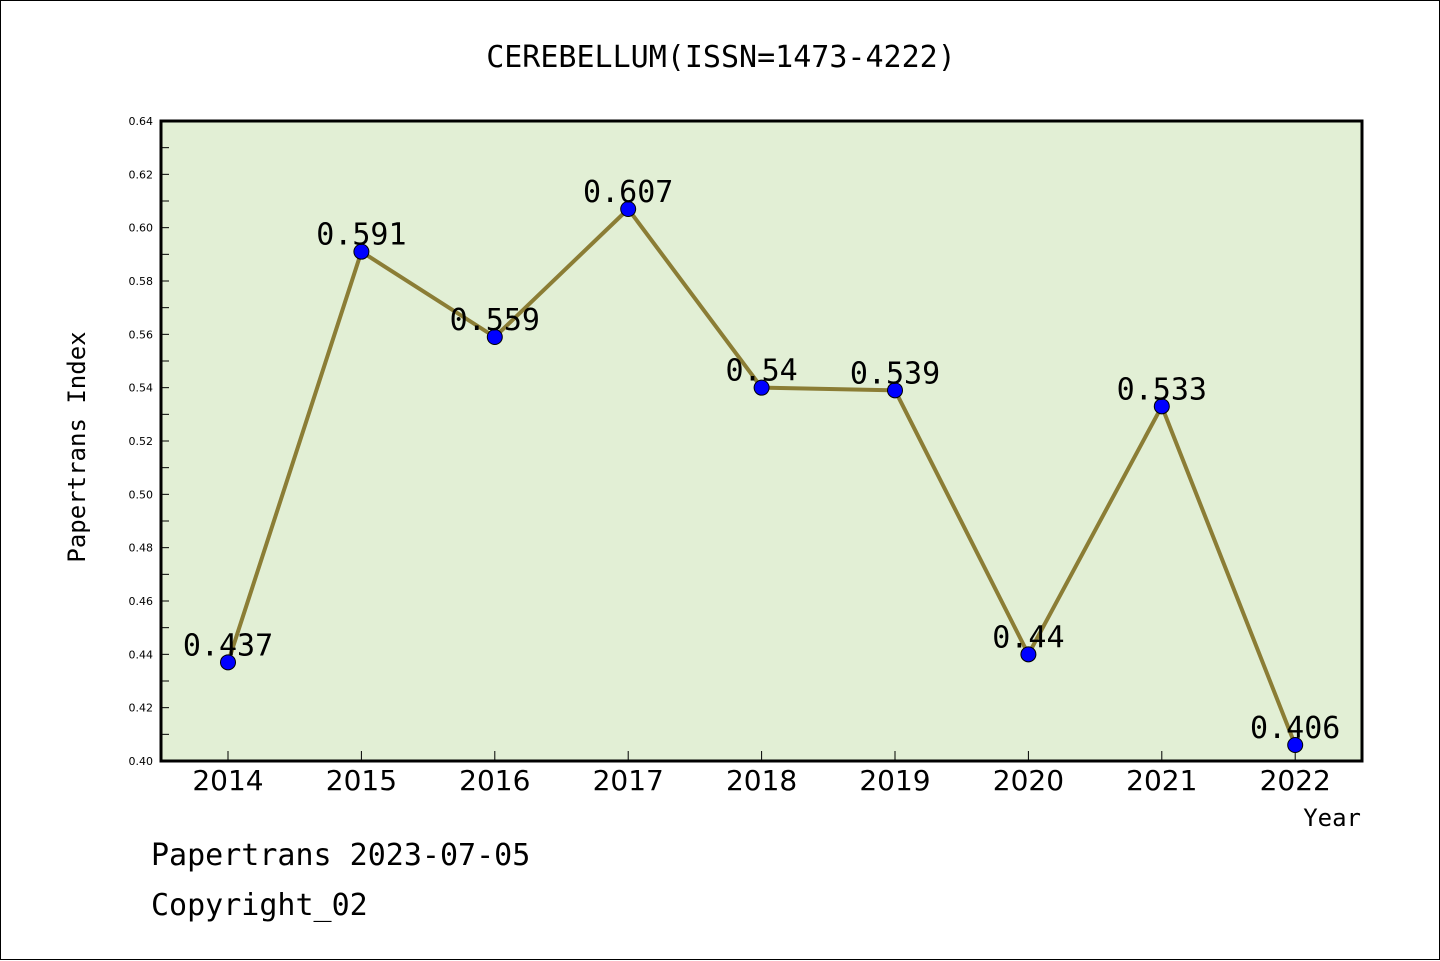 The width and height of the screenshot is (1440, 961). What do you see at coordinates (1162, 389) in the screenshot?
I see `data-label: 0.533` at bounding box center [1162, 389].